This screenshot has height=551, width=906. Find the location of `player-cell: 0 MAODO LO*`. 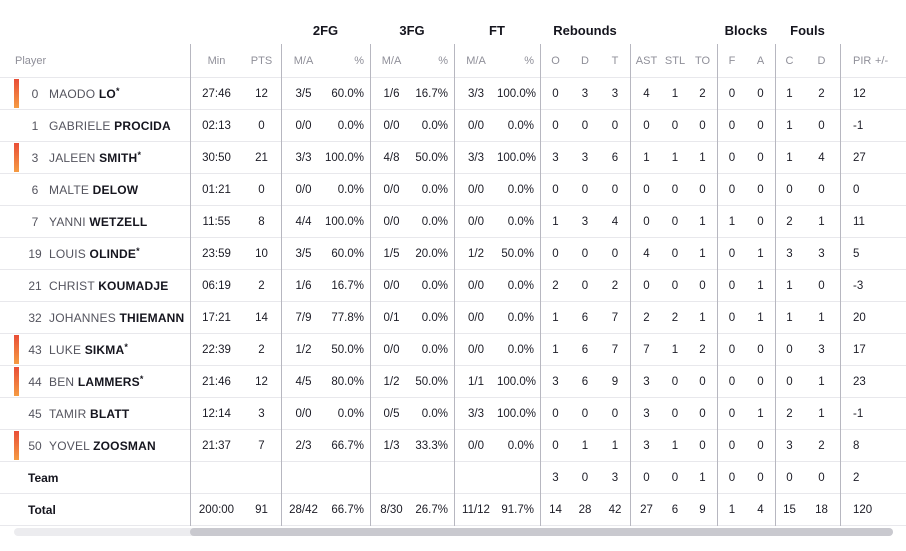

player-cell: 0 MAODO LO* is located at coordinates (95, 93).